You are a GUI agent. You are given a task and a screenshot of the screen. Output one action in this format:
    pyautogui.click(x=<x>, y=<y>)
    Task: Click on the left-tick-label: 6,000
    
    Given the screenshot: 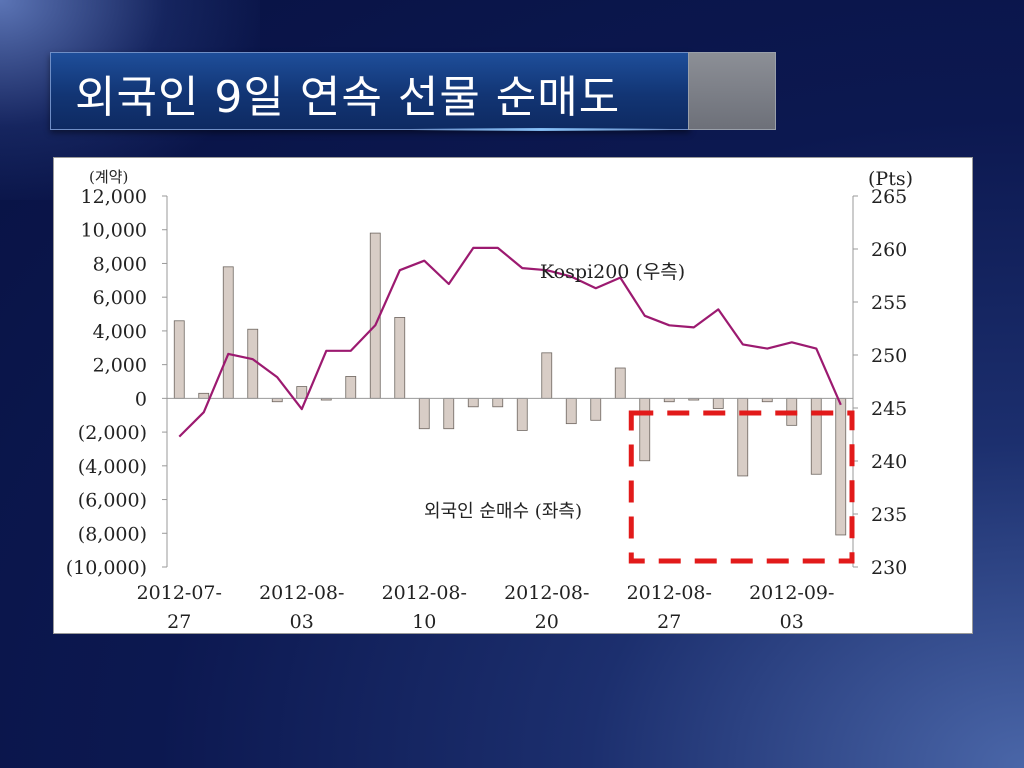 What is the action you would take?
    pyautogui.click(x=120, y=298)
    